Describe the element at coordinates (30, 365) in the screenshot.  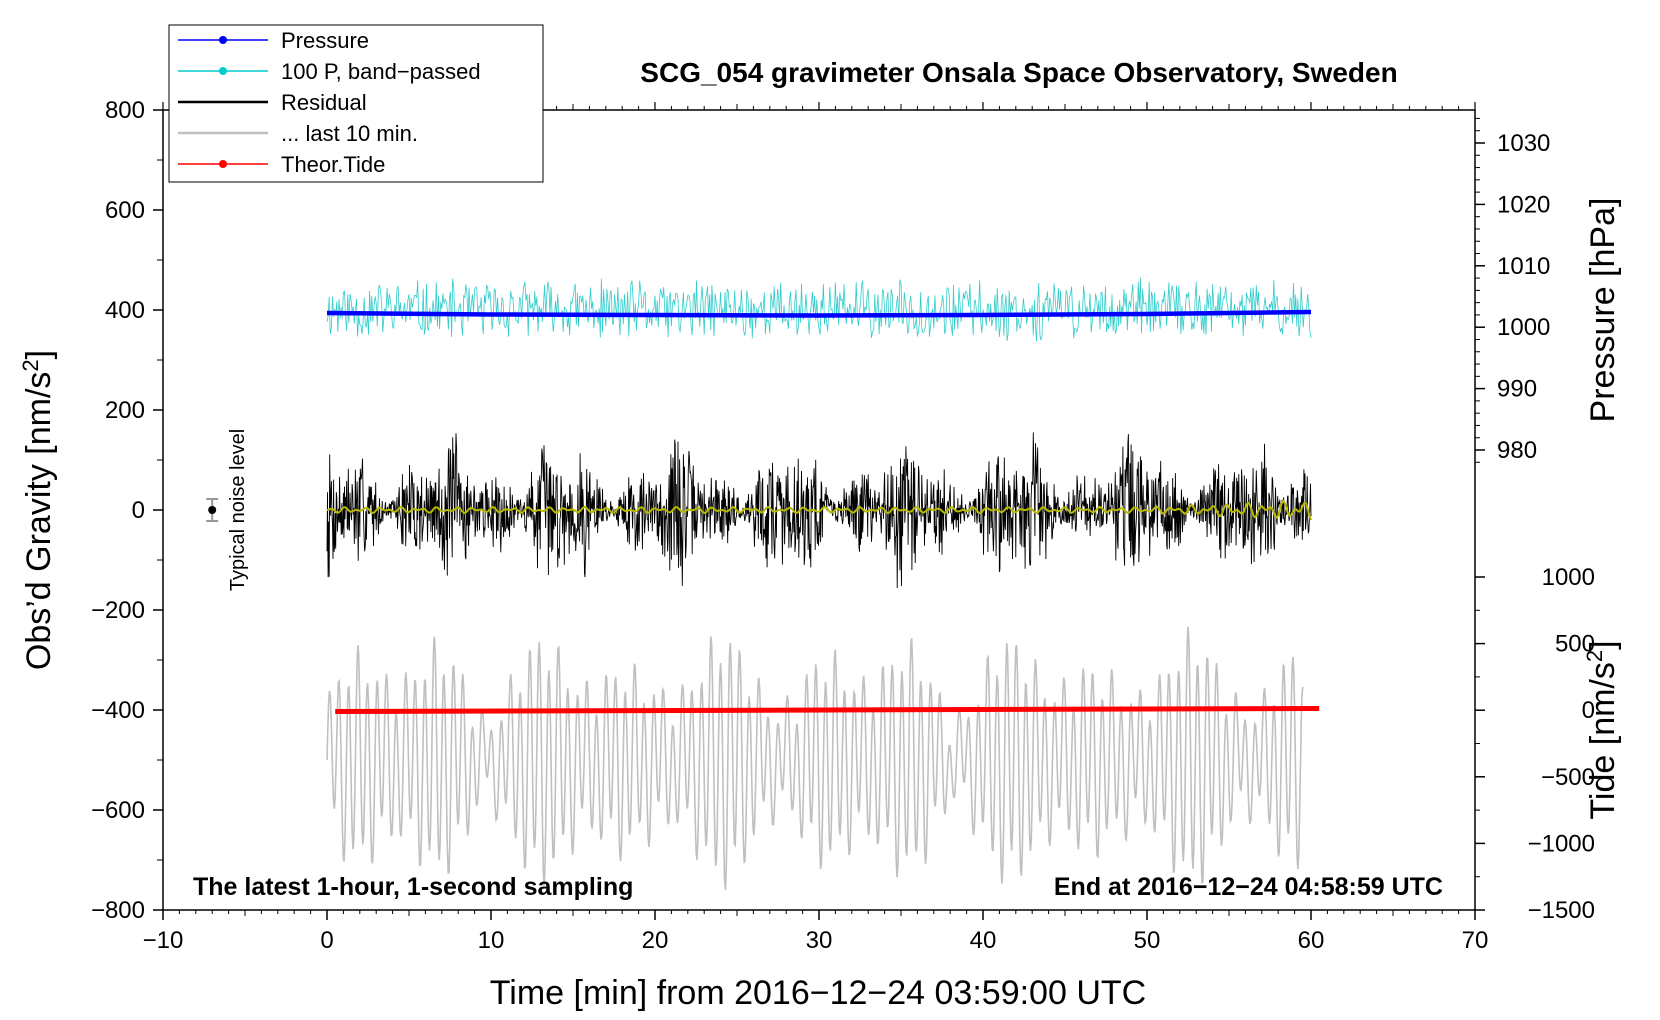
I see `y-axis-label-left-sup: 2` at that location.